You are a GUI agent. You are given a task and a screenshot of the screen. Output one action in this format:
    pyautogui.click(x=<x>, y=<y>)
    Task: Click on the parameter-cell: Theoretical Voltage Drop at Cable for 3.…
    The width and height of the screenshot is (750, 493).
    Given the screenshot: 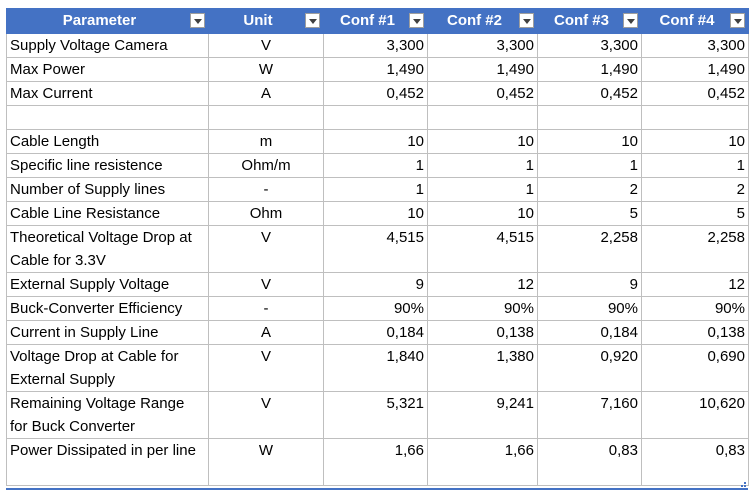 What is the action you would take?
    pyautogui.click(x=107, y=249)
    